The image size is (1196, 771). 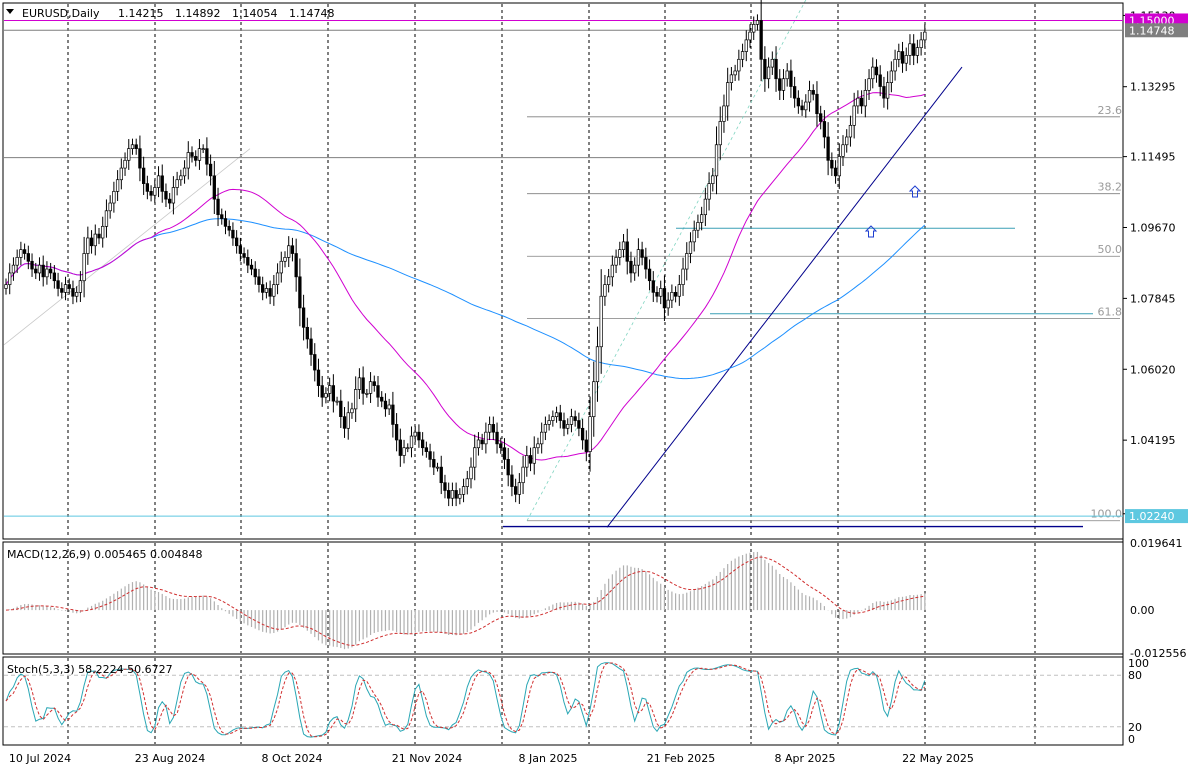 I want to click on macd-pane, so click(x=563, y=598).